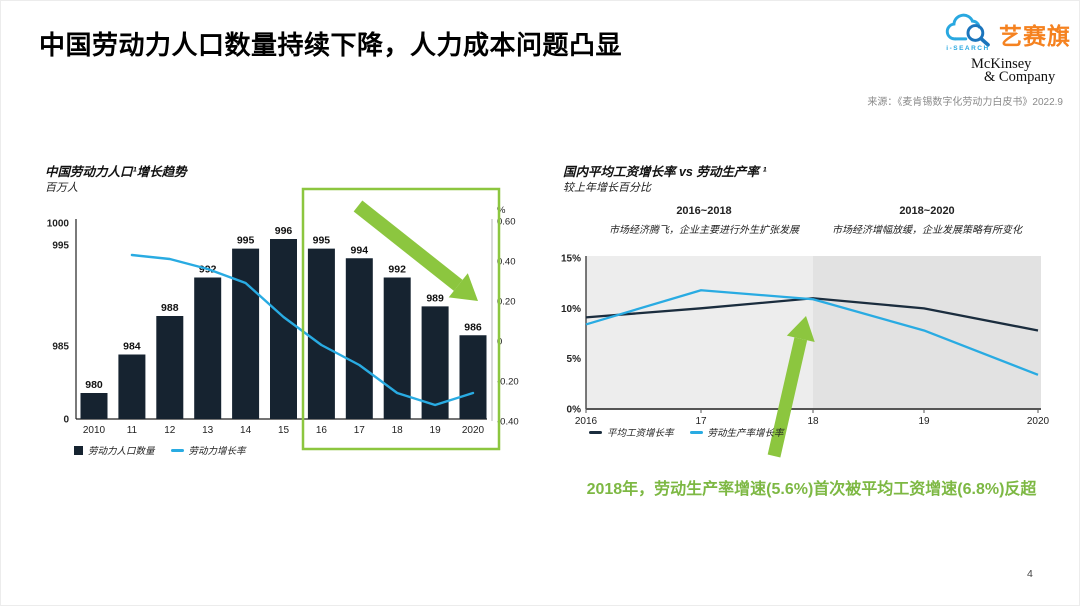 The height and width of the screenshot is (606, 1080). I want to click on right-chart-title: 国内平均工资增长率 vs 劳动生产率 ¹, so click(665, 172).